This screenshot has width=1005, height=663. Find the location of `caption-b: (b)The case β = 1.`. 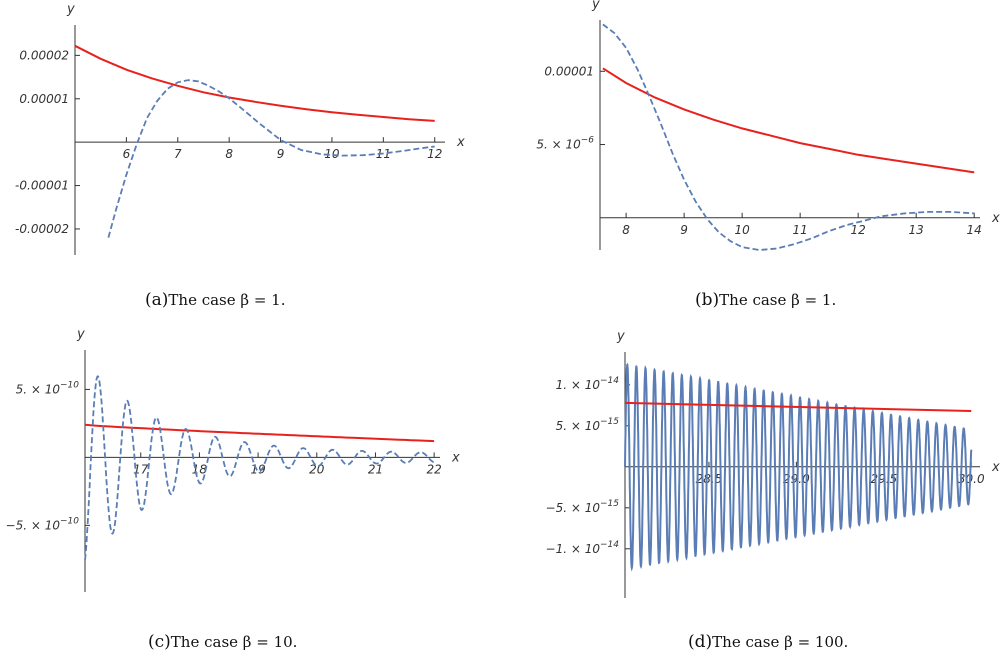

caption-b: (b)The case β = 1. is located at coordinates (765, 300).